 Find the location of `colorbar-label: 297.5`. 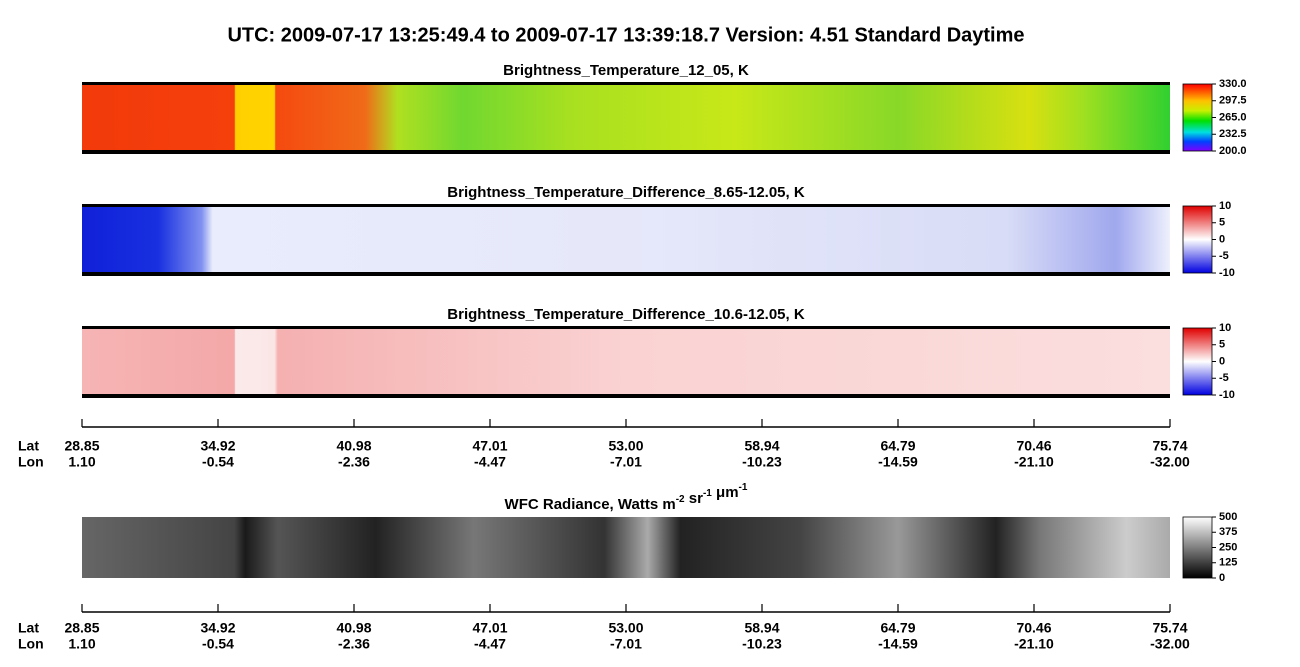

colorbar-label: 297.5 is located at coordinates (1233, 101).